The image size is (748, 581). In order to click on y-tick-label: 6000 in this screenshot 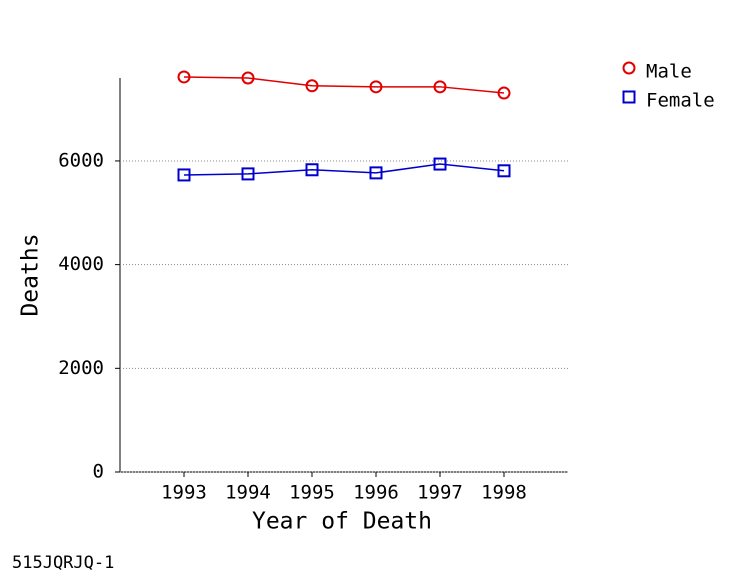, I will do `click(81, 160)`.